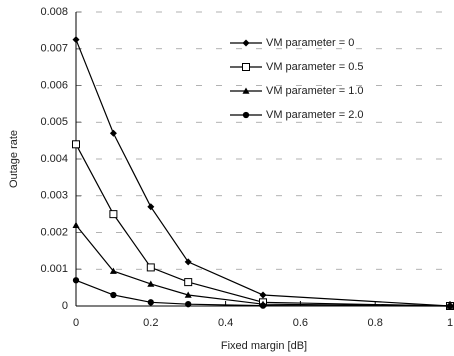 Image resolution: width=454 pixels, height=356 pixels. What do you see at coordinates (315, 115) in the screenshot?
I see `legend-label: VM parameter = 2.0` at bounding box center [315, 115].